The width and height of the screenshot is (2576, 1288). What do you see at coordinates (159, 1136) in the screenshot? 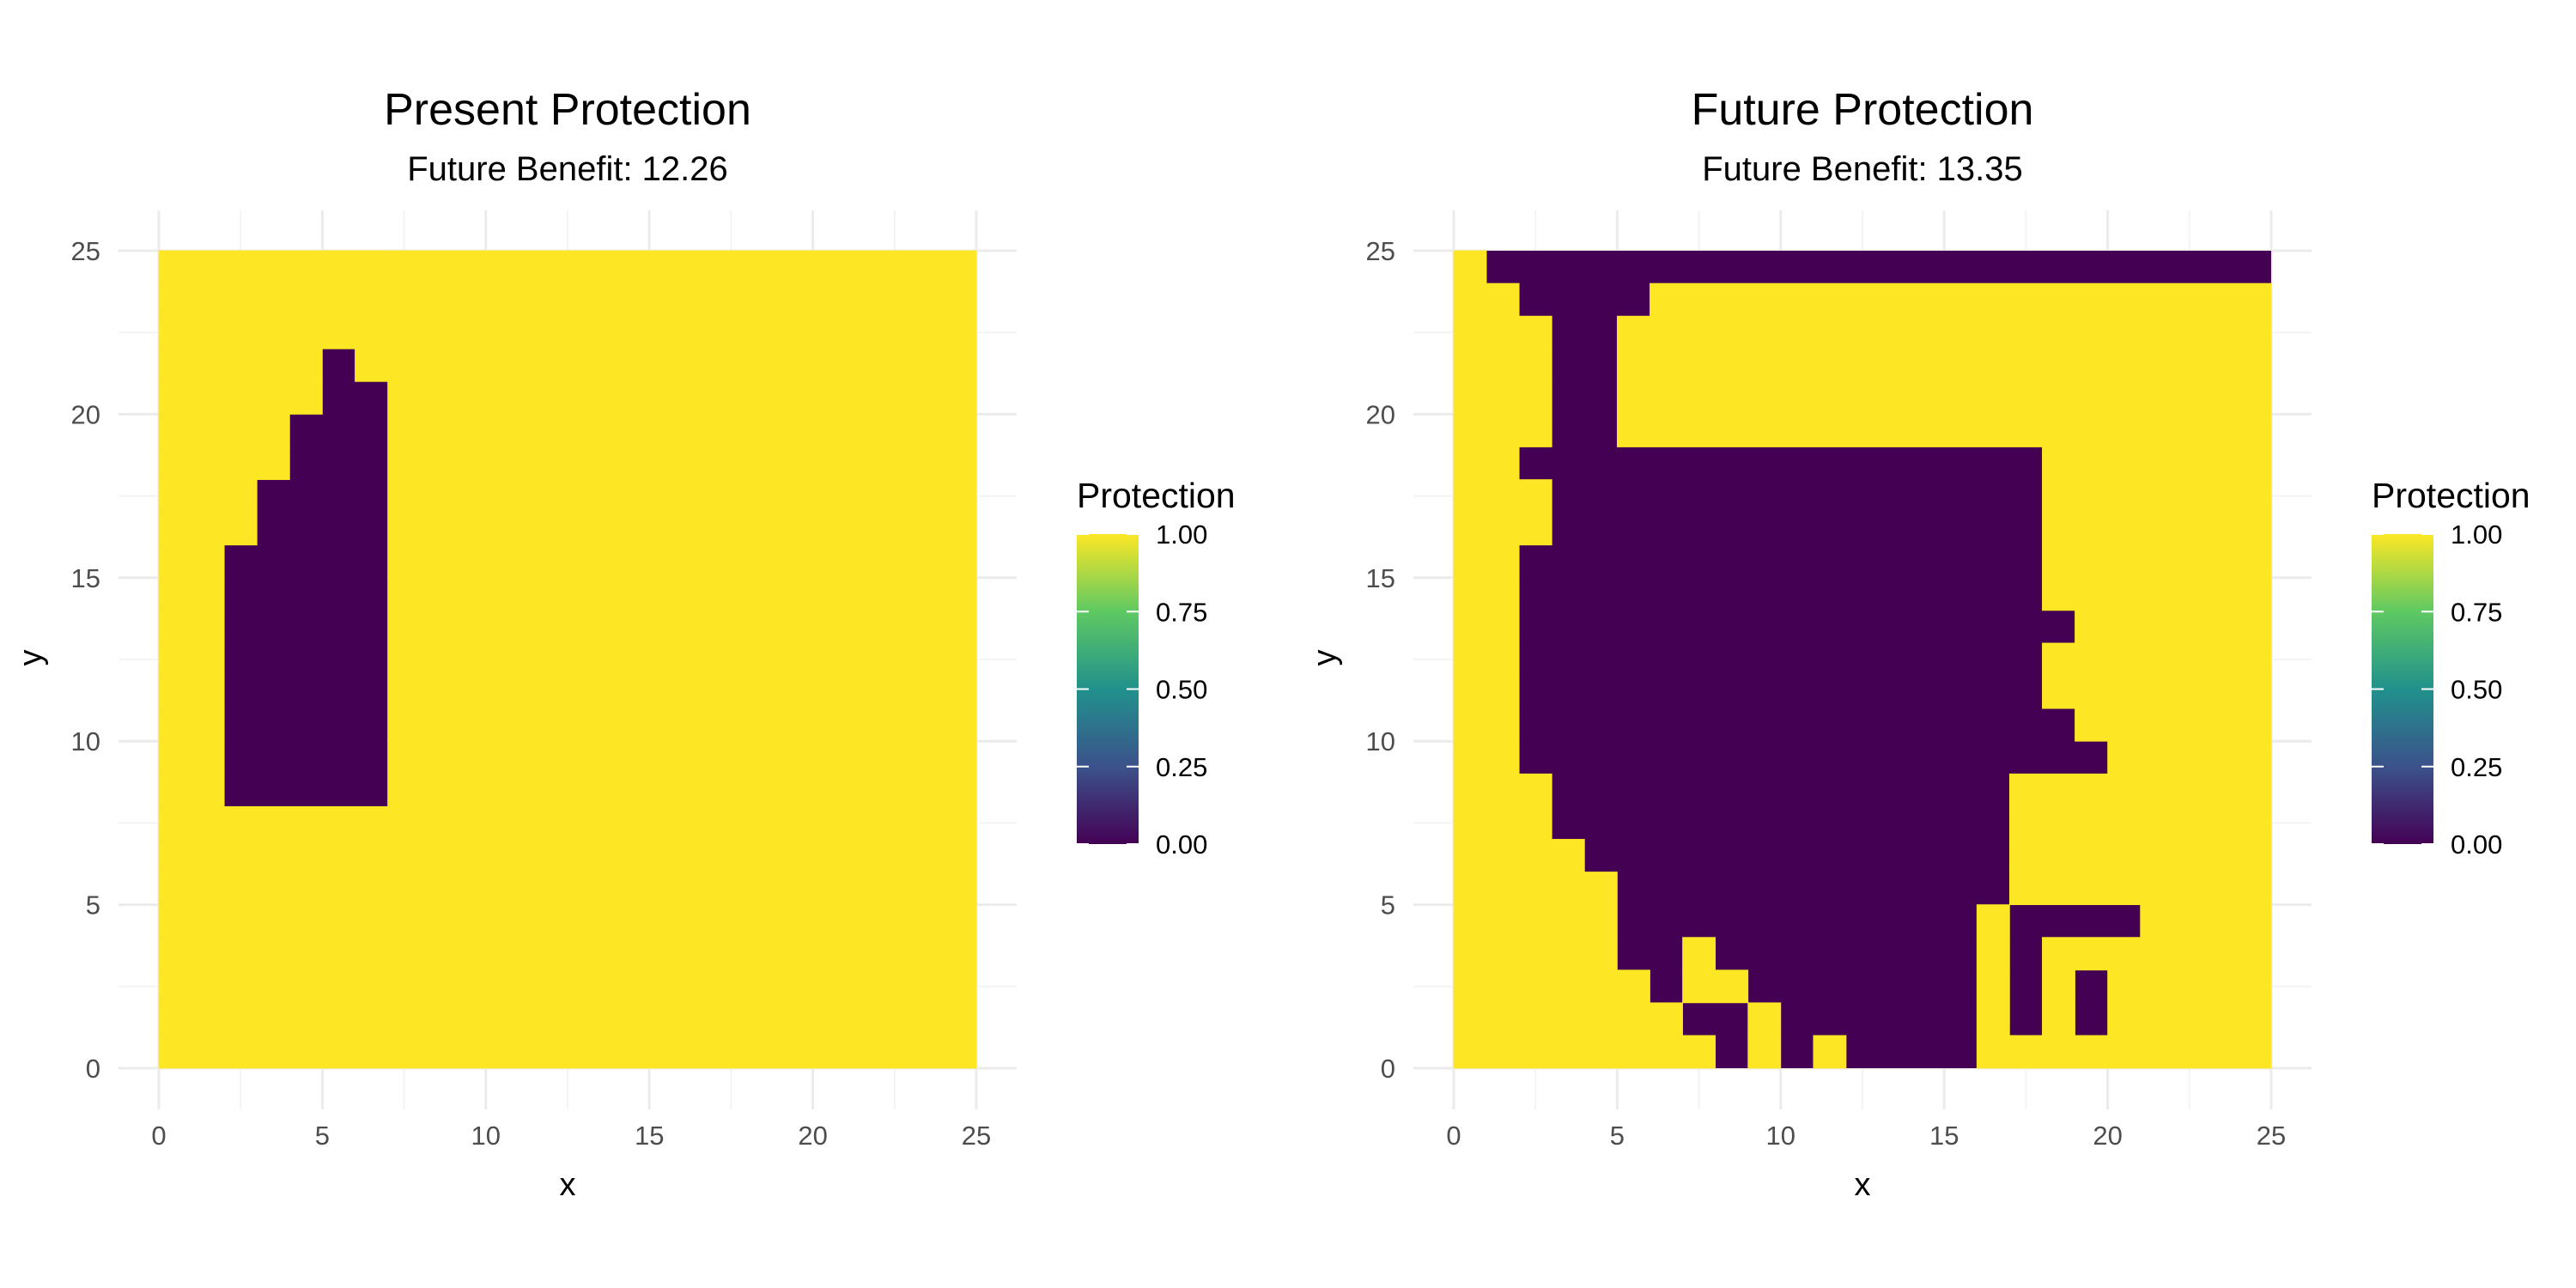
I see `x-tick-label: 0` at bounding box center [159, 1136].